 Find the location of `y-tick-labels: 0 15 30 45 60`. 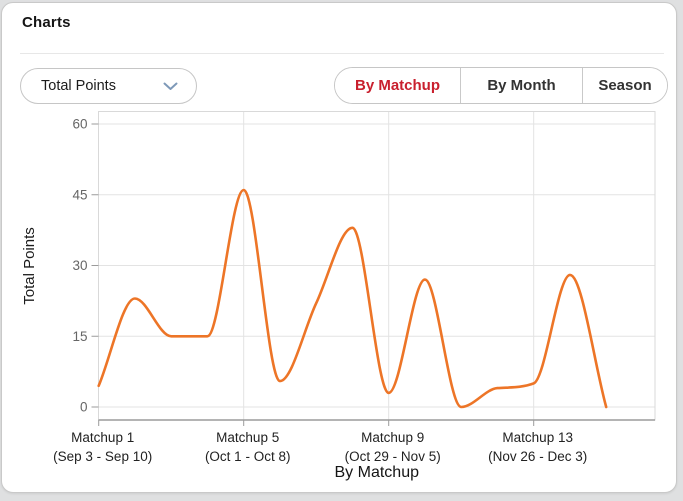

y-tick-labels: 0 15 30 45 60 is located at coordinates (79, 266).